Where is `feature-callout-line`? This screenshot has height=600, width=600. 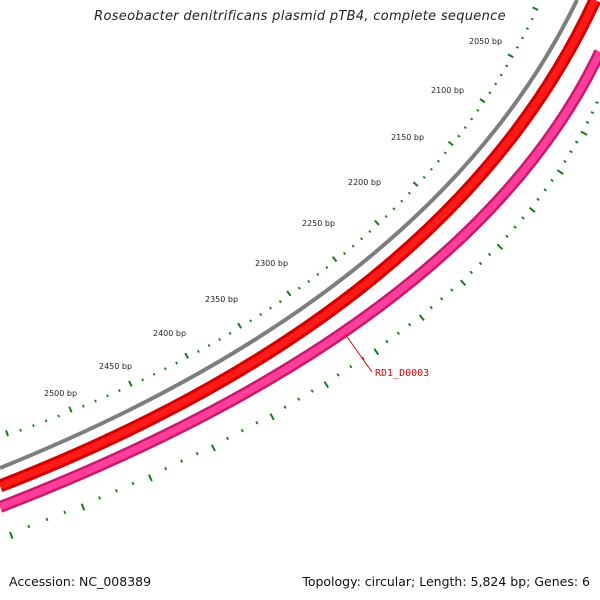 feature-callout-line is located at coordinates (358, 353).